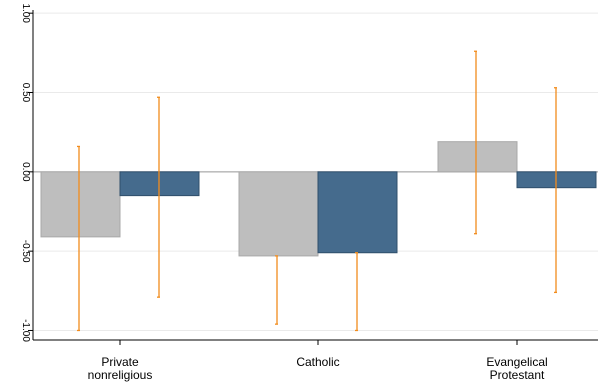 This screenshot has width=600, height=389. What do you see at coordinates (477, 157) in the screenshot?
I see `bar-series1-cat3` at bounding box center [477, 157].